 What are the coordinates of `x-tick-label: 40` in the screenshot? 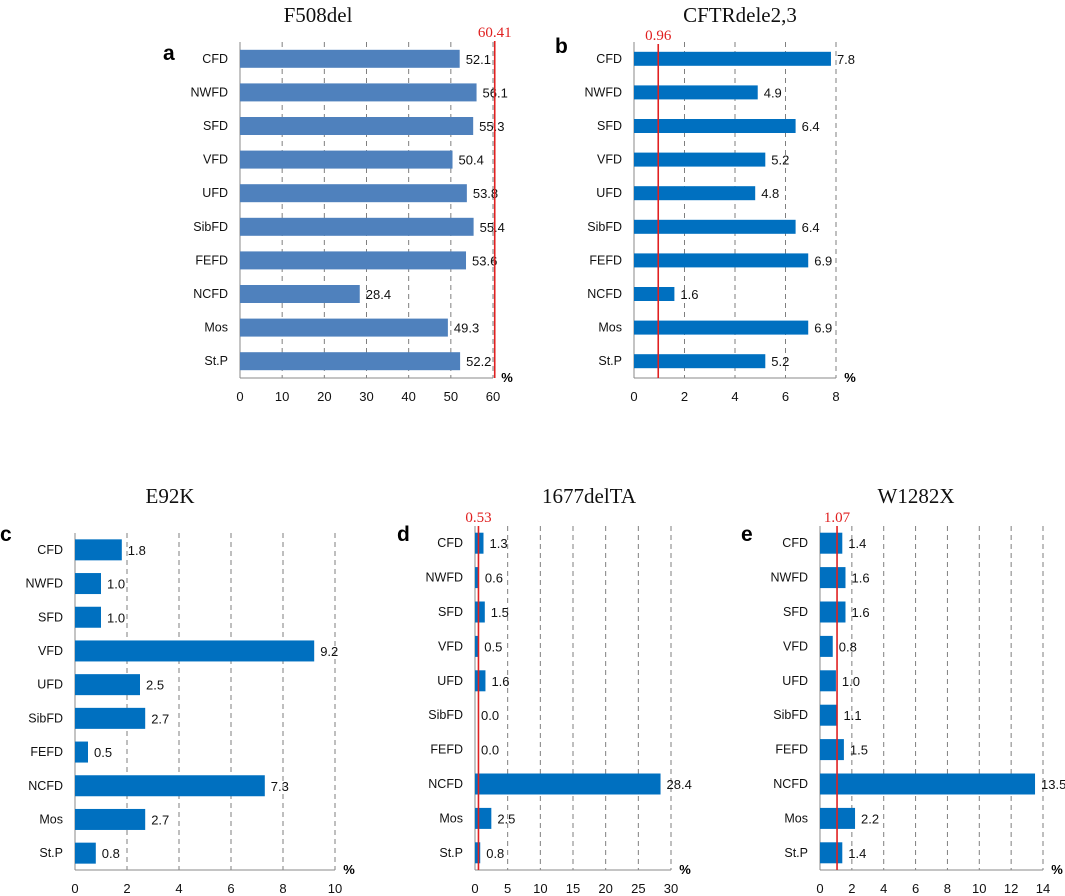 It's located at (408, 396).